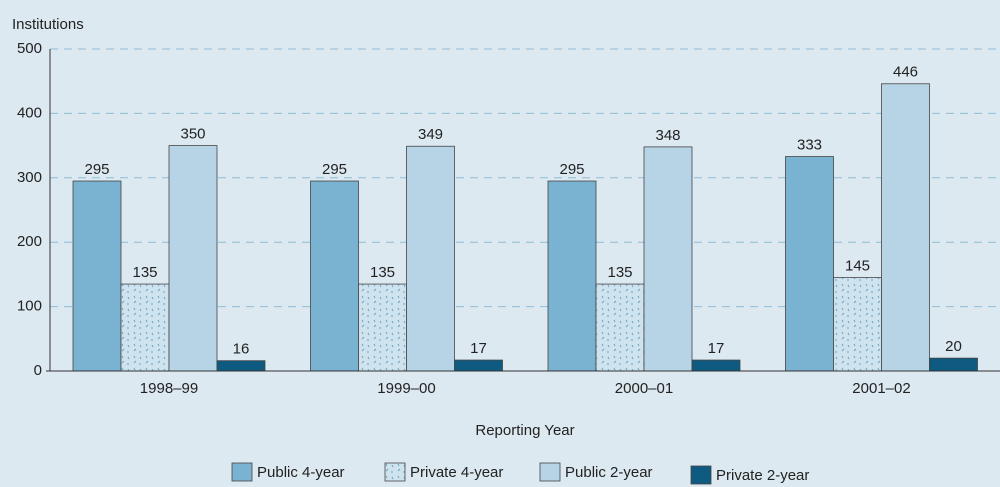  Describe the element at coordinates (29, 306) in the screenshot. I see `y-tick-label: 100` at that location.